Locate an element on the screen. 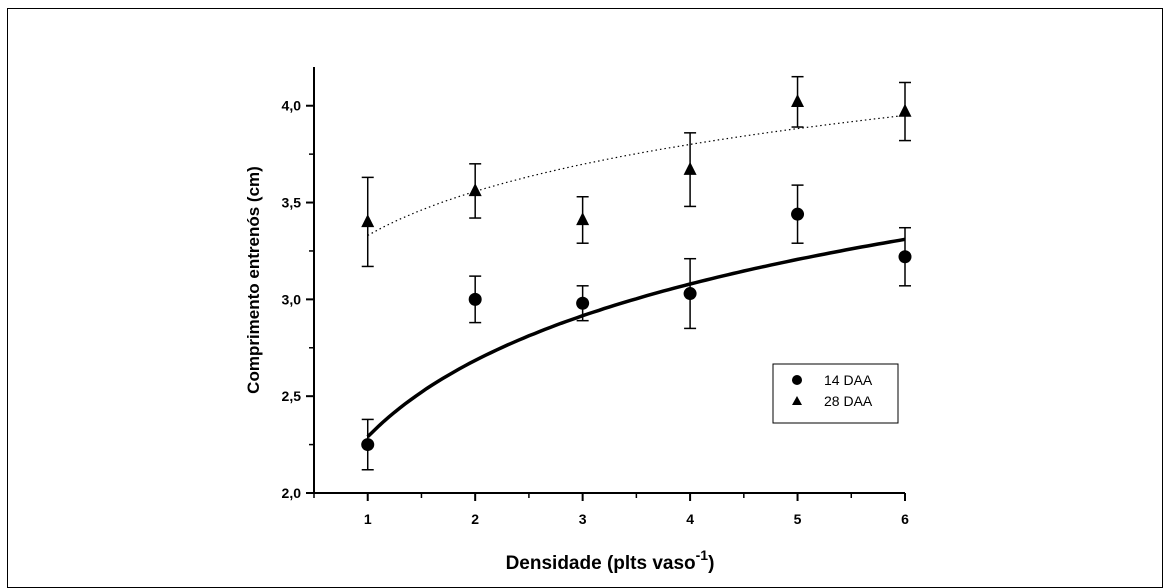 This screenshot has width=1171, height=588. x-tick-label: 2 is located at coordinates (475, 519).